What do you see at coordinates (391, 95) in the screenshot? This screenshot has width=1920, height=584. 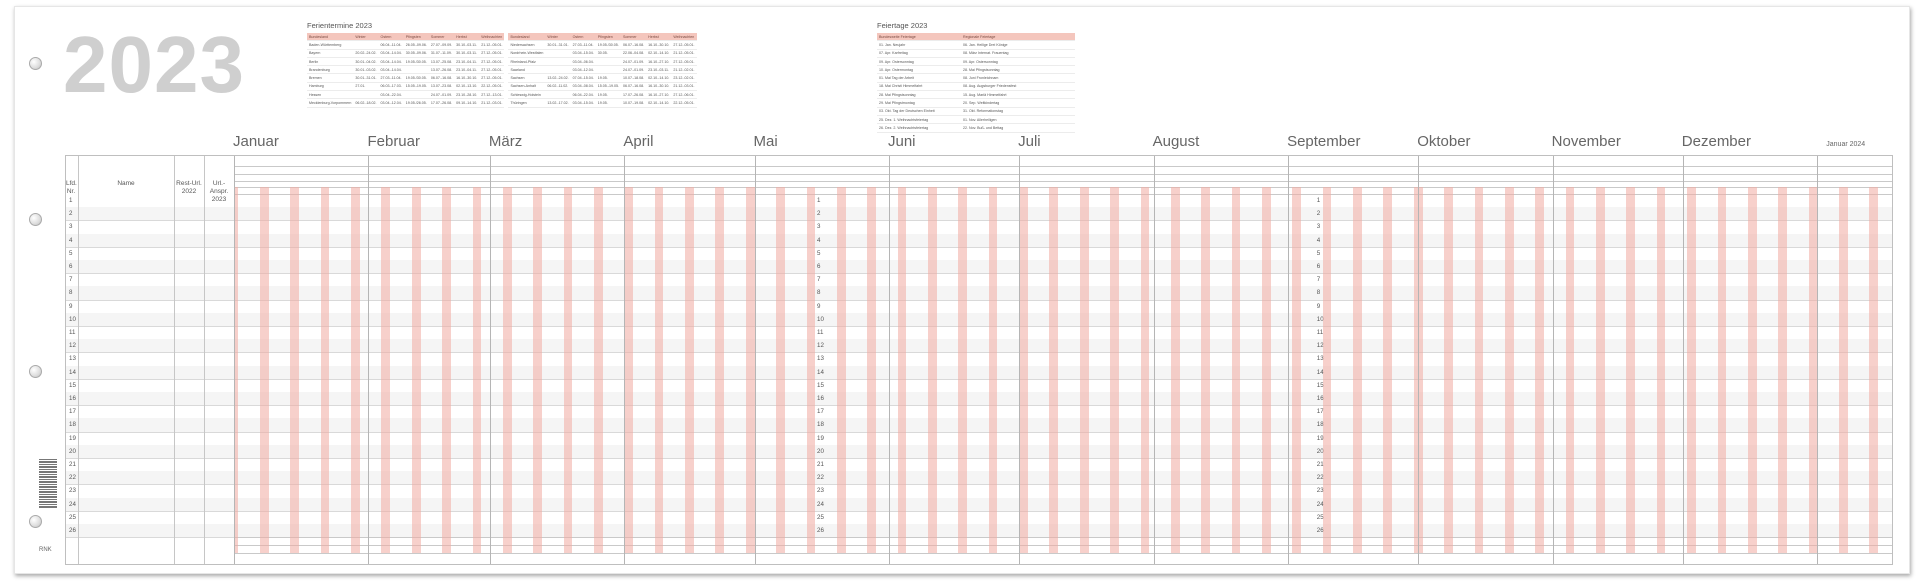 I see `school-holidays-cell: 03.04.-22.04.` at bounding box center [391, 95].